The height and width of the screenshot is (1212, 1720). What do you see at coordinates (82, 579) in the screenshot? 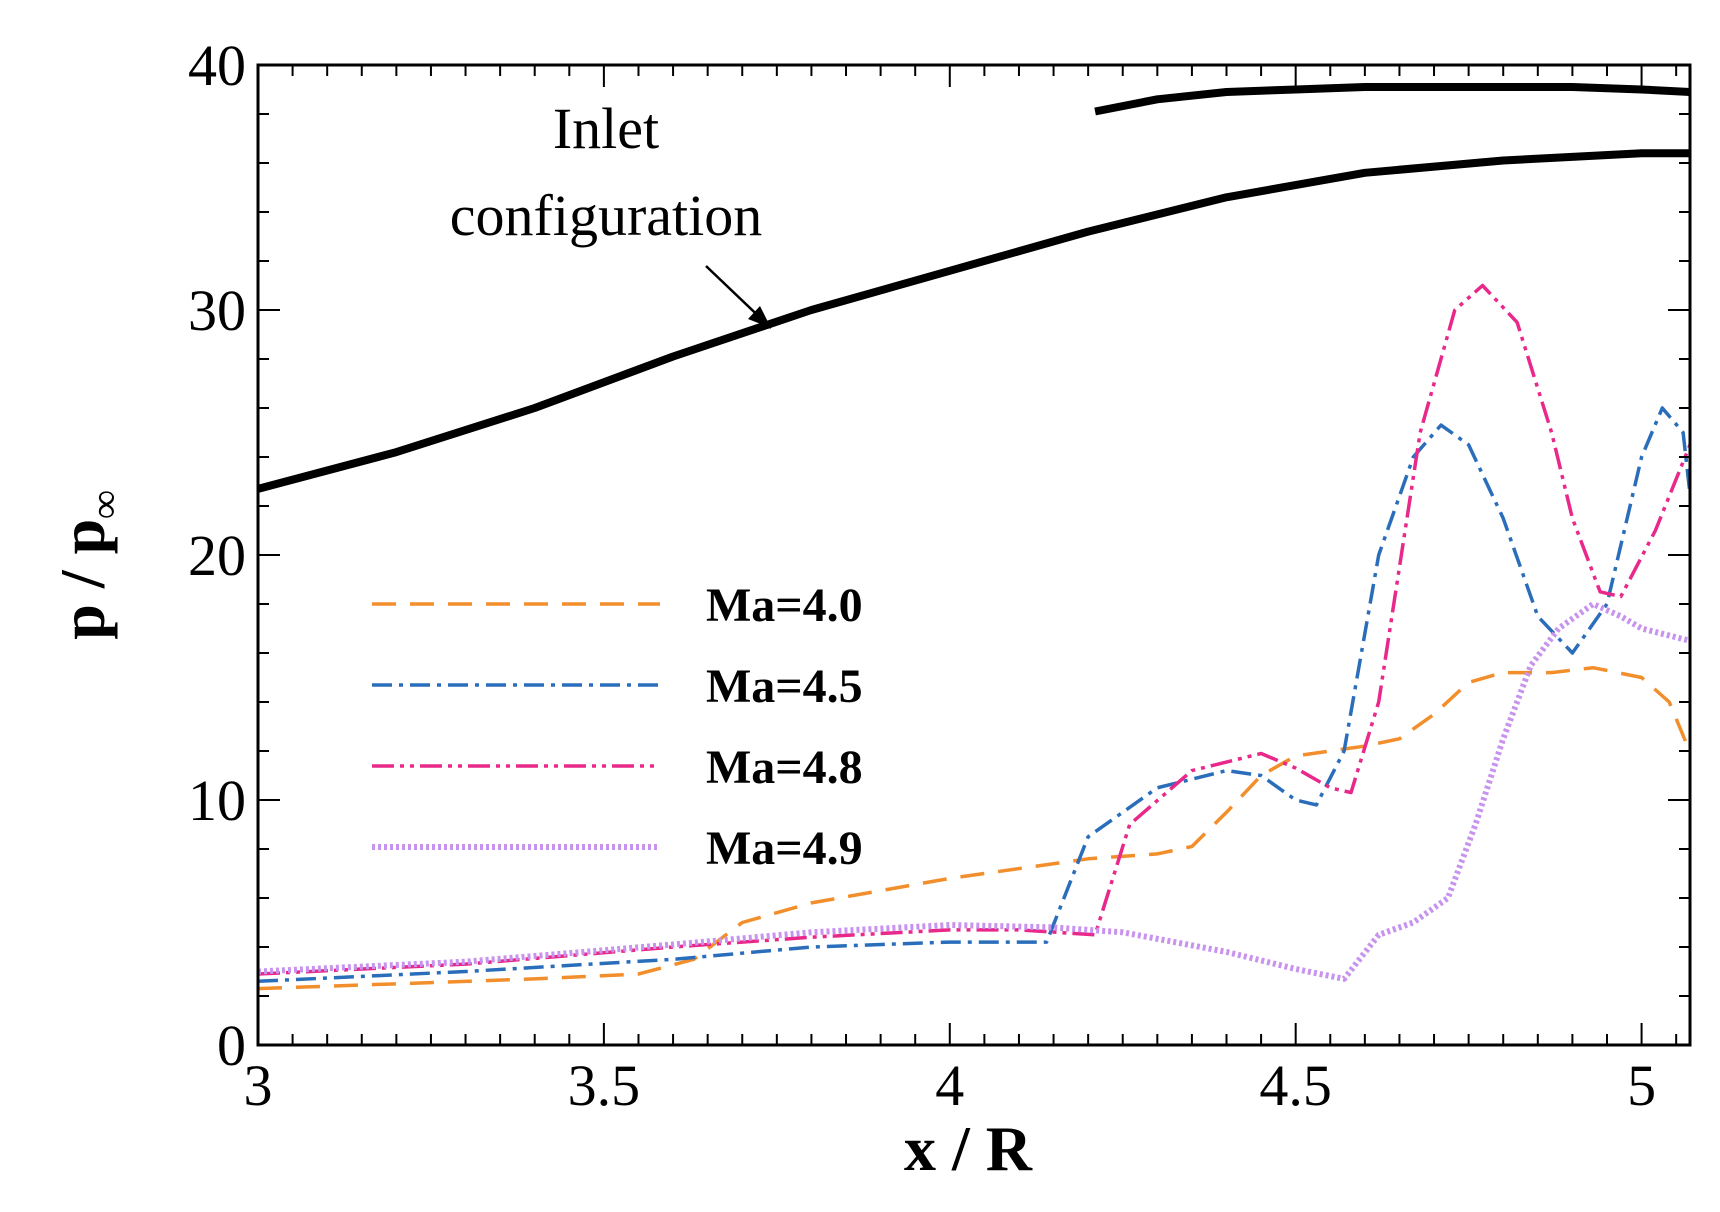
I see `y-axis-title-main: p / p` at bounding box center [82, 579].